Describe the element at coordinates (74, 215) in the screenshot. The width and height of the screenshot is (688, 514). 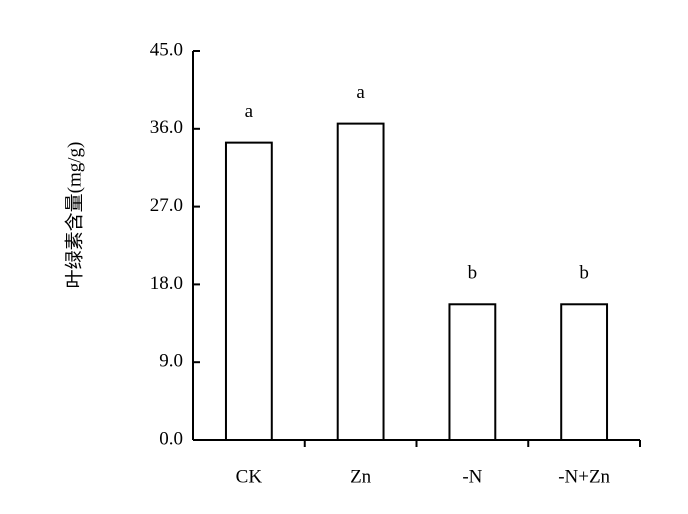
I see `y-axis-label: 叶绿素含量(mg/g)` at that location.